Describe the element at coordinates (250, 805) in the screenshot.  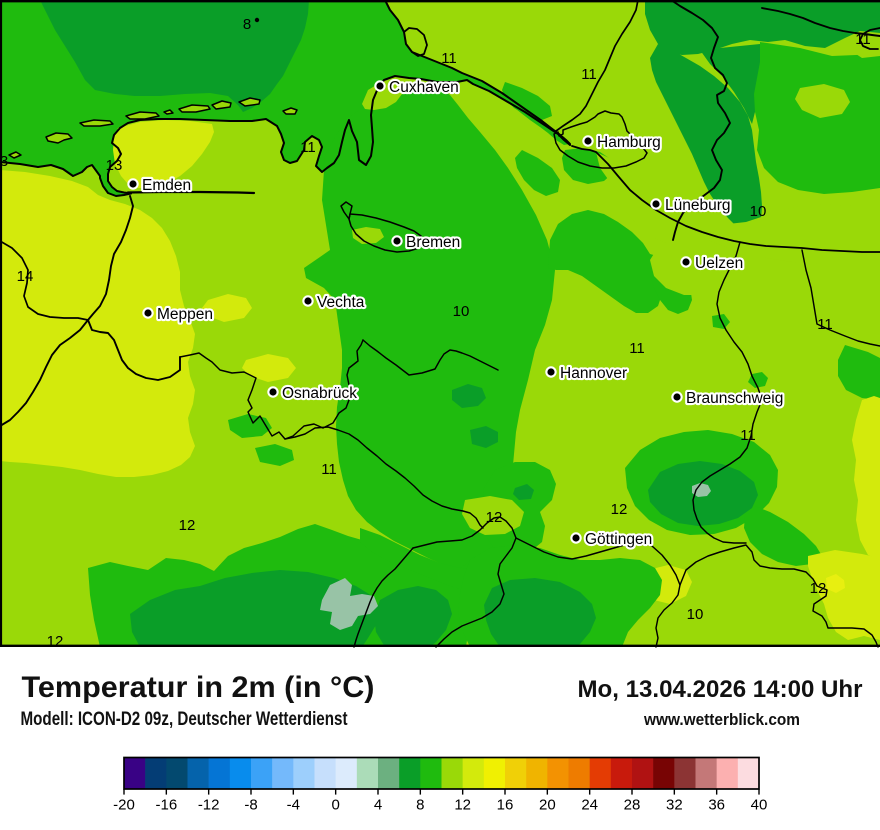
I see `svg-text: -8` at that location.